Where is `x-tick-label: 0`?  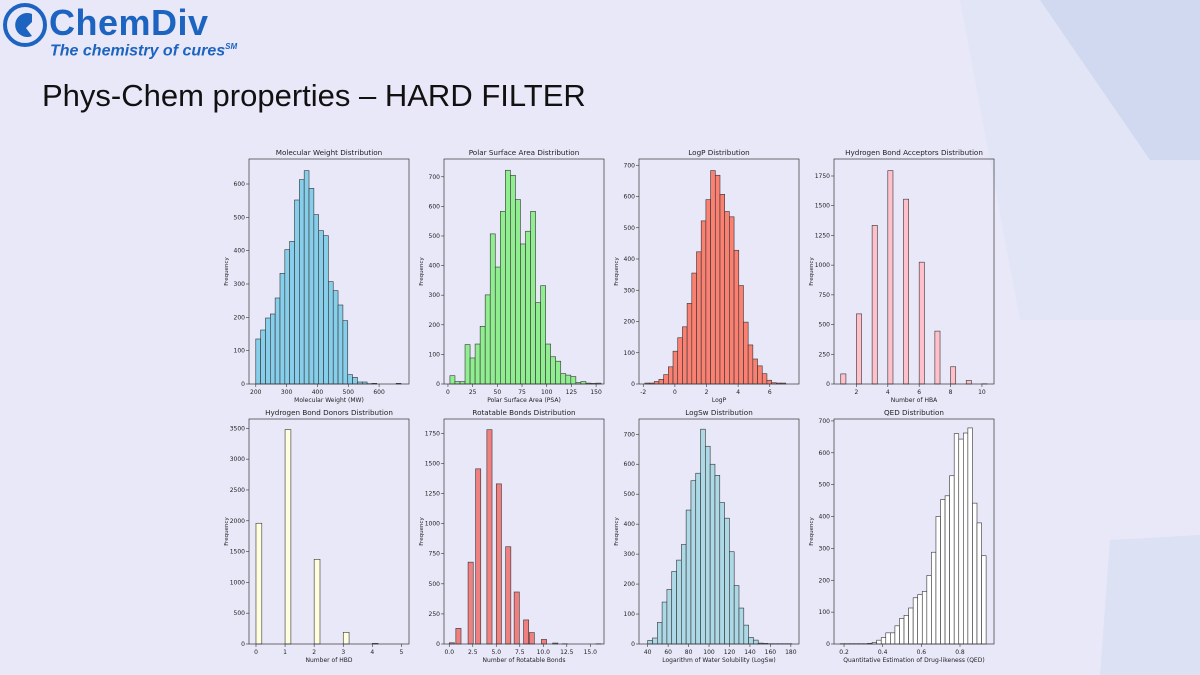 x-tick-label: 0 is located at coordinates (675, 392).